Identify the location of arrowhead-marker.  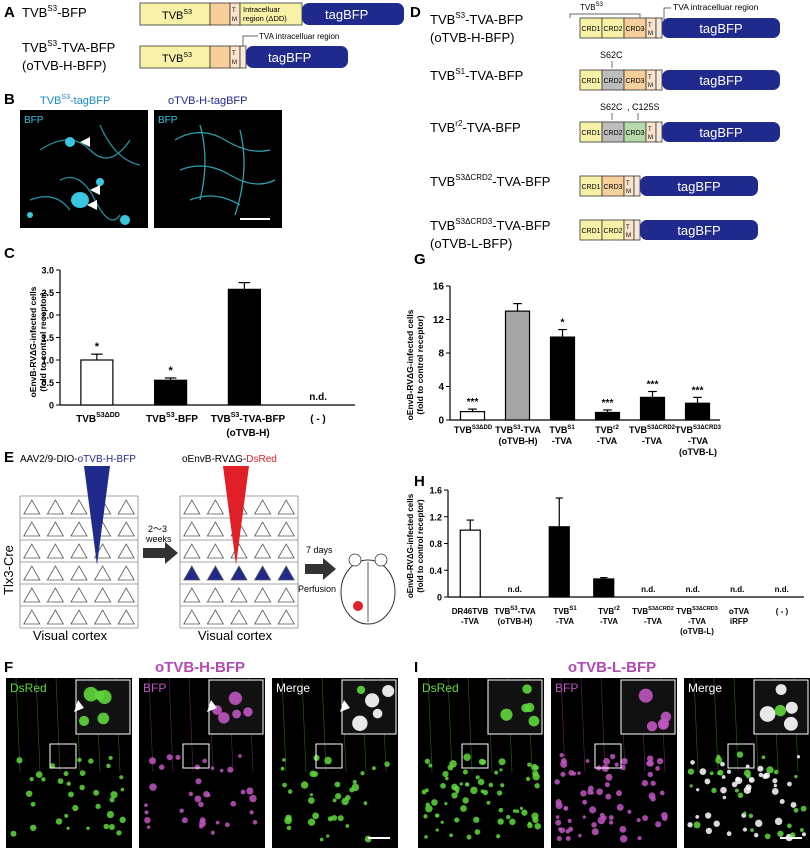
(345, 706).